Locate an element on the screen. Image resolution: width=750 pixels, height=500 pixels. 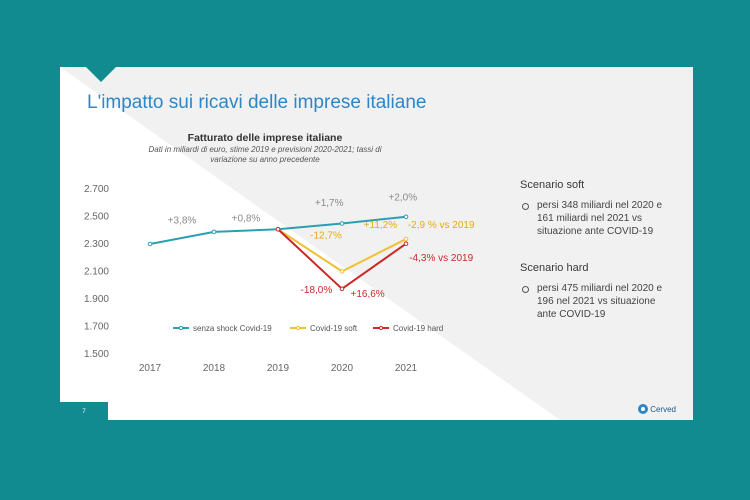
y-tick-label: 2.100 is located at coordinates (96, 272).